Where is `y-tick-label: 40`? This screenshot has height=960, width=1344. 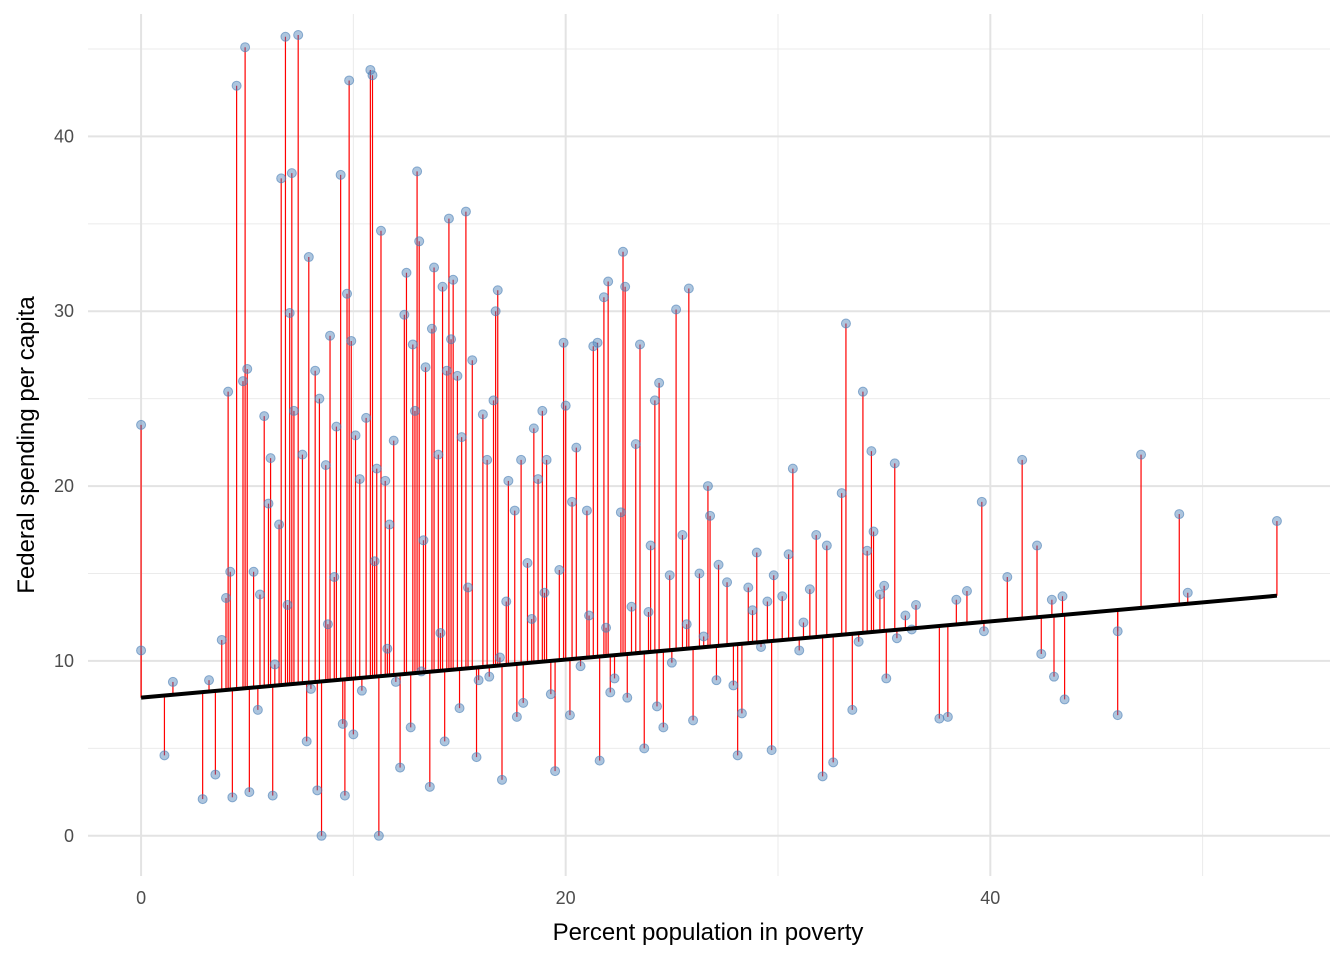 y-tick-label: 40 is located at coordinates (64, 136).